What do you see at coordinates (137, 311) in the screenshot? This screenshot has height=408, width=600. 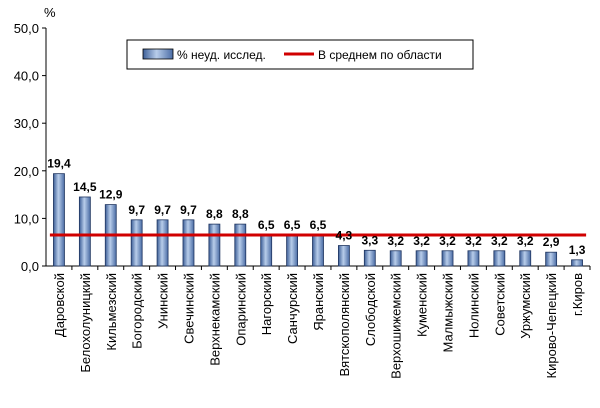 I see `x-tick-label: Богородский` at bounding box center [137, 311].